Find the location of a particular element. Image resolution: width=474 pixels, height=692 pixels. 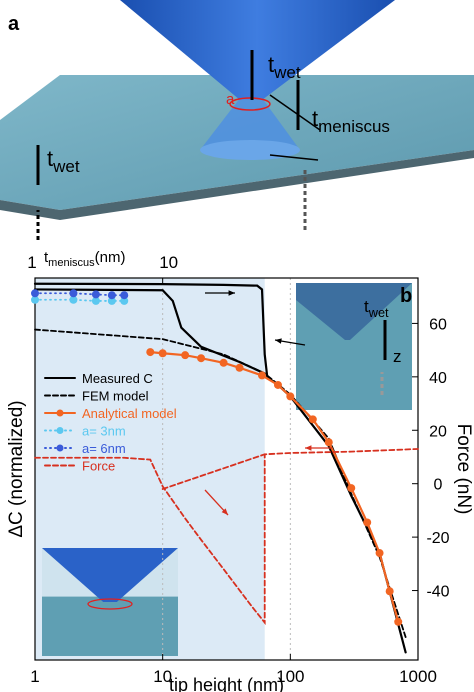

x2-tick-label: 10 is located at coordinates (168, 262).